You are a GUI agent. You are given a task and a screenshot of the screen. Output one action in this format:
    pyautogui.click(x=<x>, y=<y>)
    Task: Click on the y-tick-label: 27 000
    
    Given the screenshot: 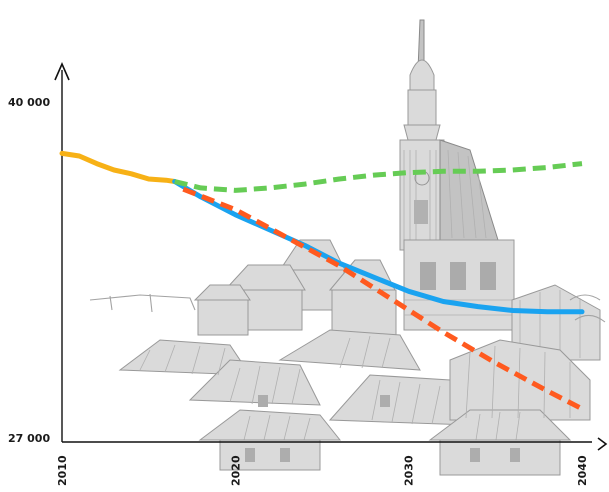 What is the action you would take?
    pyautogui.click(x=29, y=438)
    